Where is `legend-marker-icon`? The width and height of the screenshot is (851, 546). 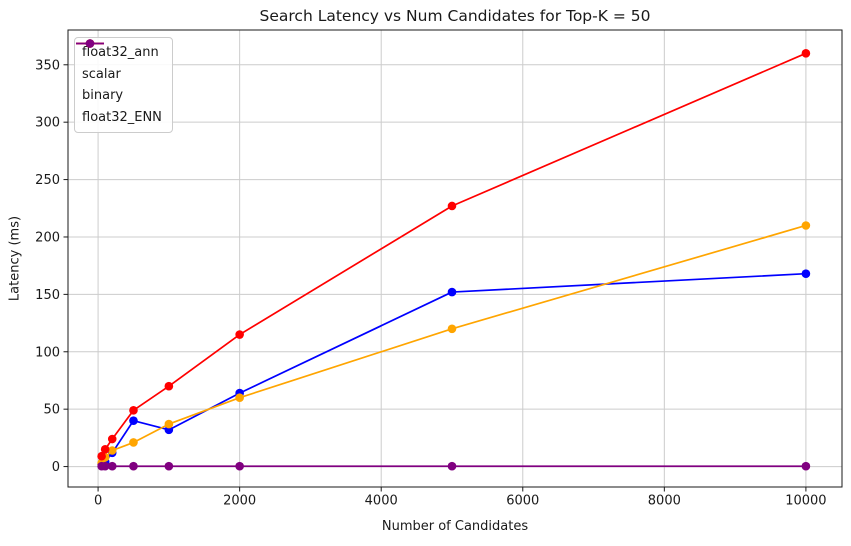 legend-marker-icon is located at coordinates (90, 43).